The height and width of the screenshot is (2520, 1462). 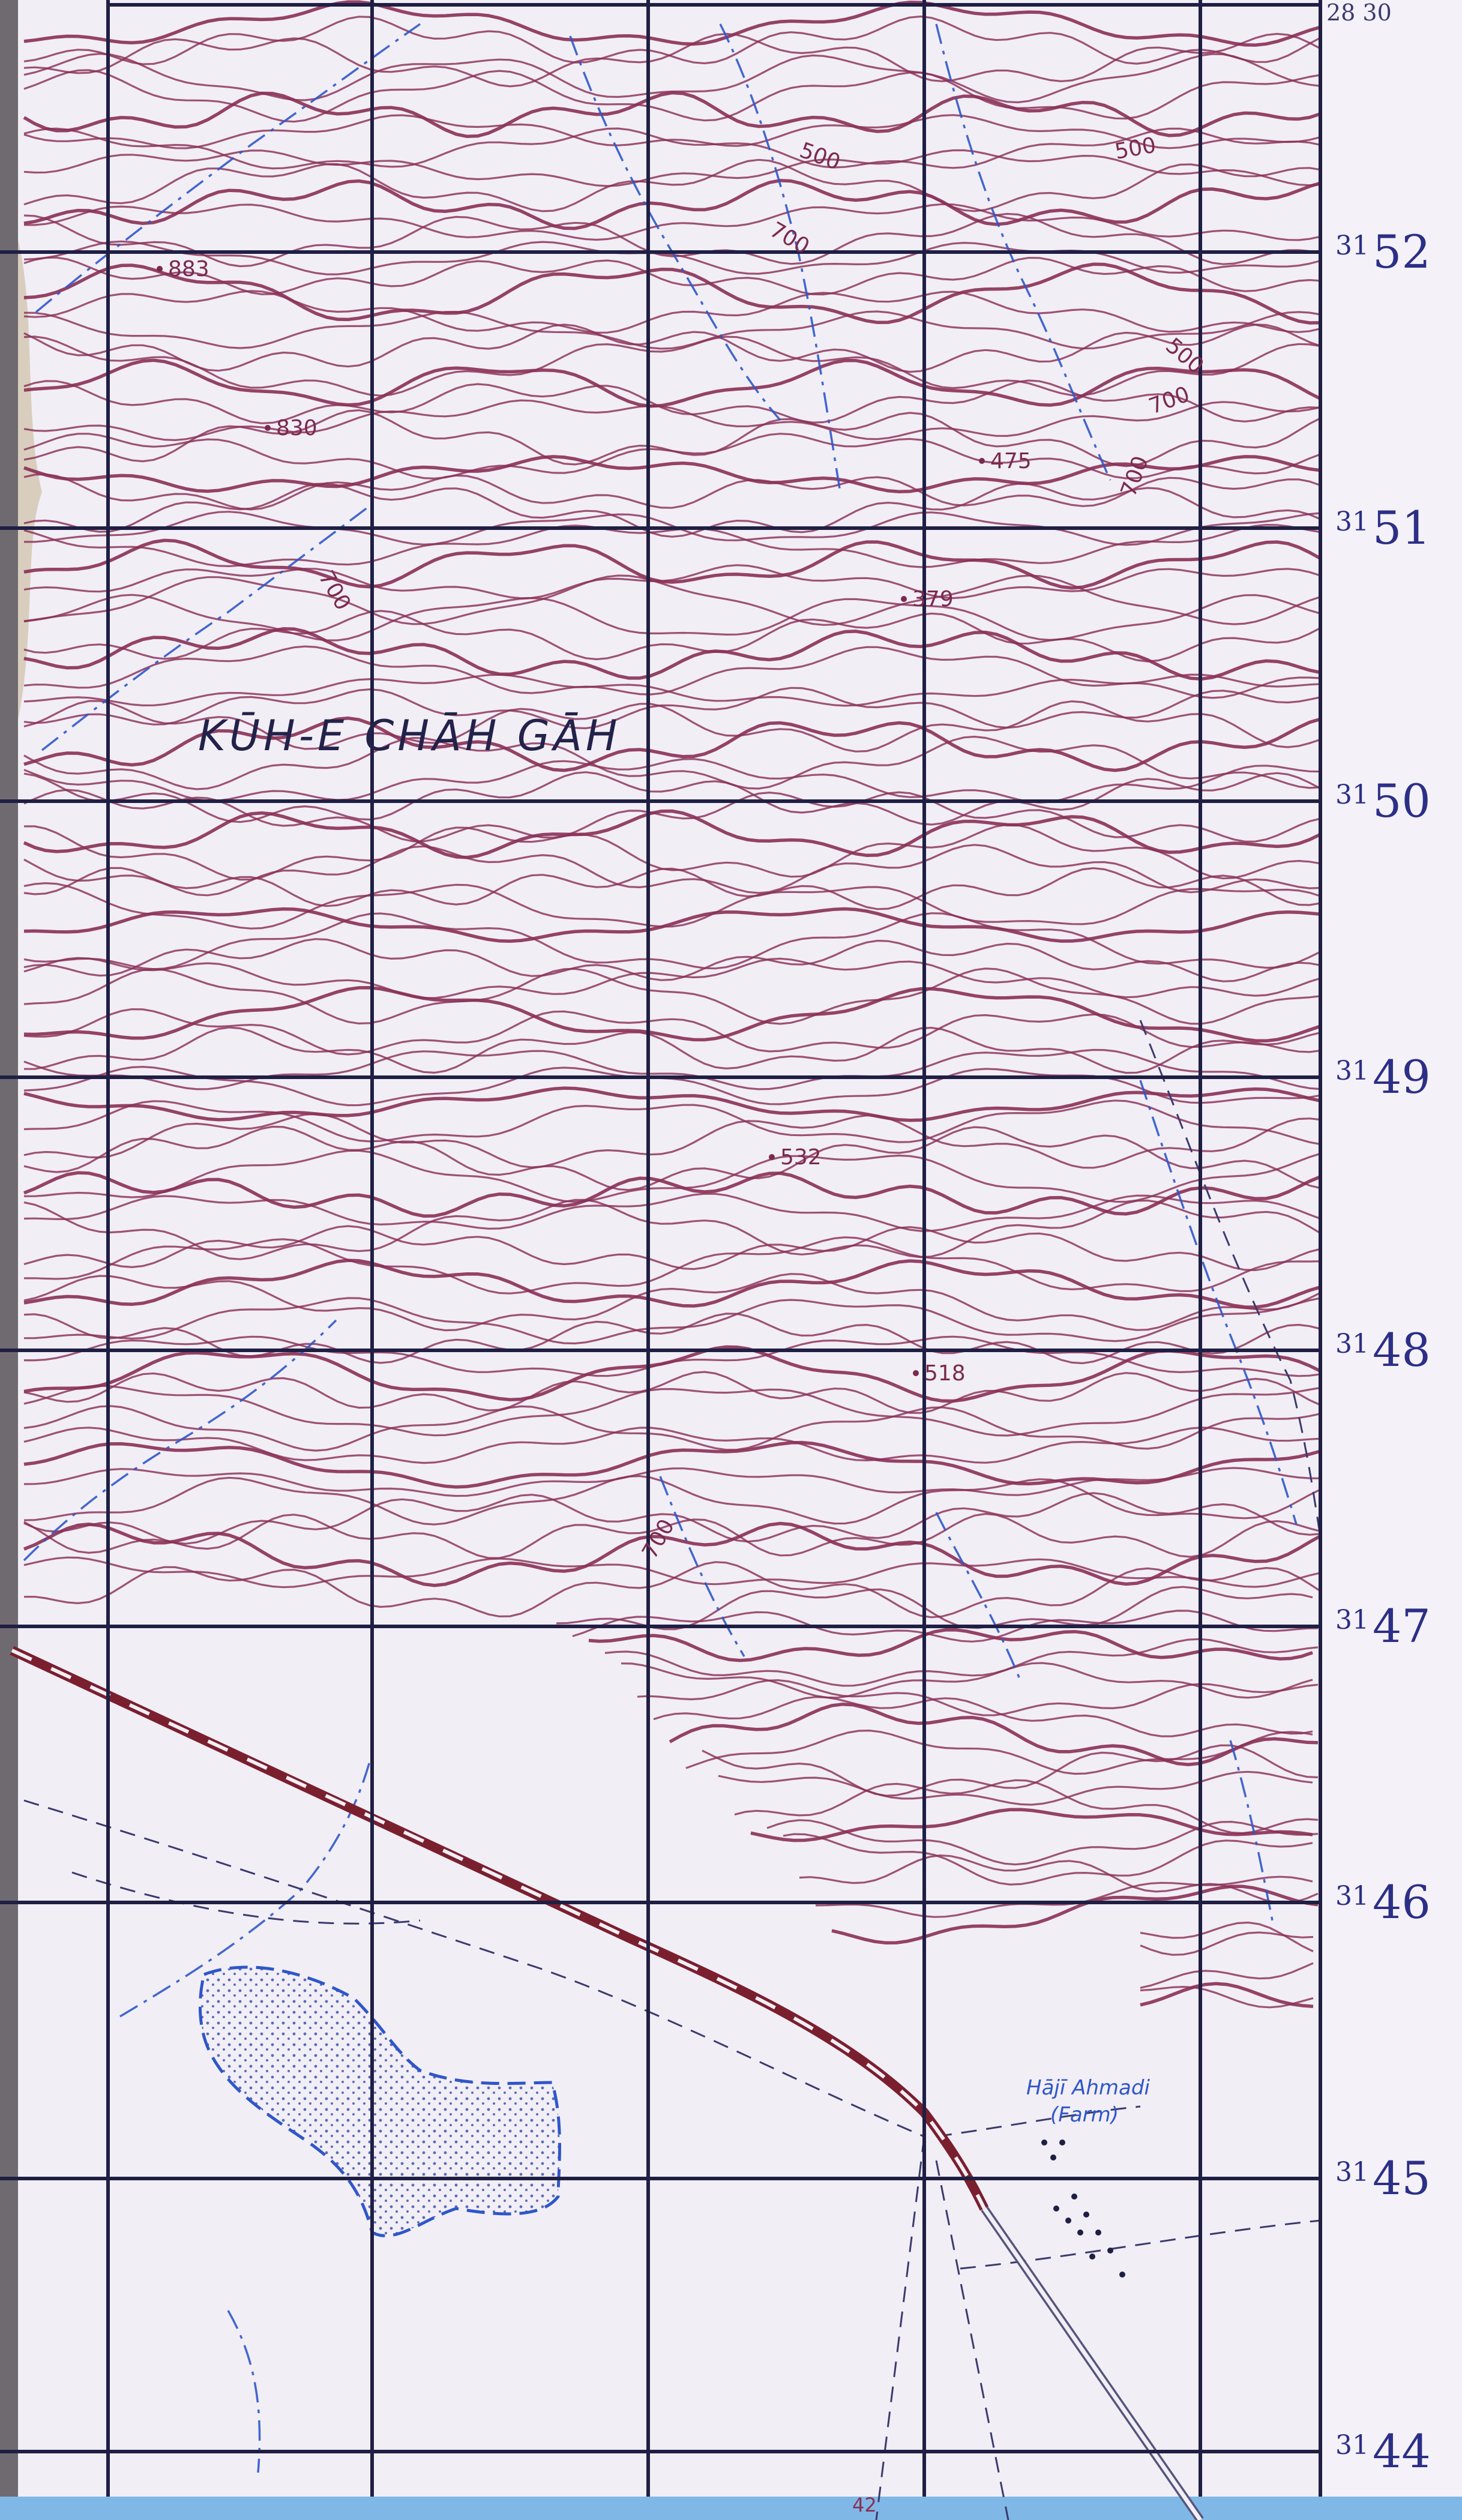 What do you see at coordinates (1011, 461) in the screenshot?
I see `spot-height-label: 475` at bounding box center [1011, 461].